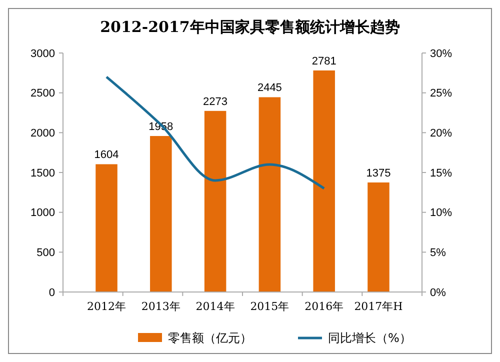 This screenshot has height=362, width=500. What do you see at coordinates (210, 338) in the screenshot?
I see `legend-label: 零售额（亿元）` at bounding box center [210, 338].